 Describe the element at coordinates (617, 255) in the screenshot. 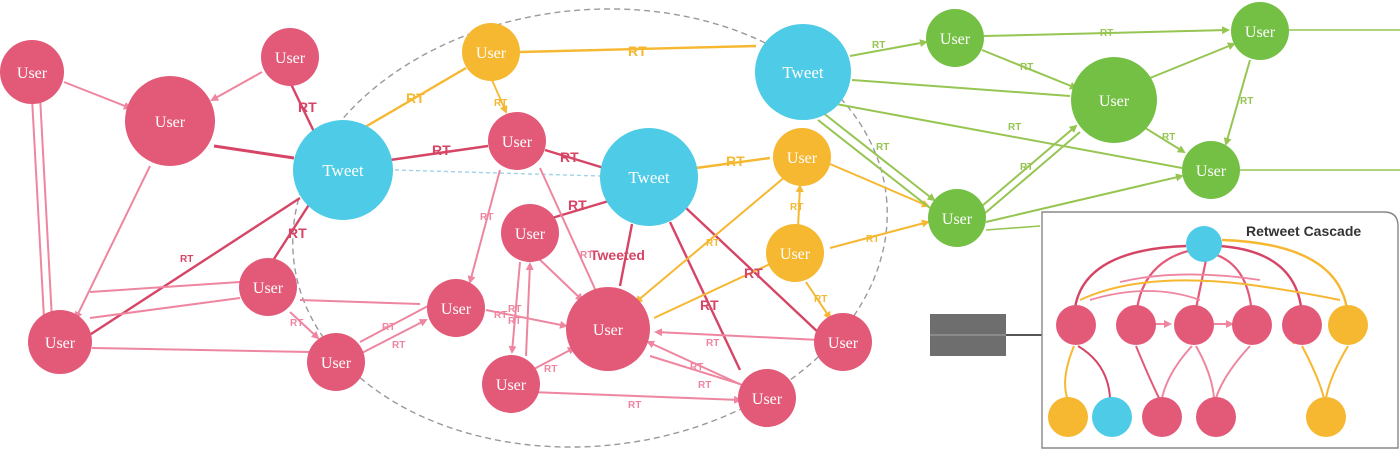

I see `edge-label-tweeted: Tweeted` at that location.